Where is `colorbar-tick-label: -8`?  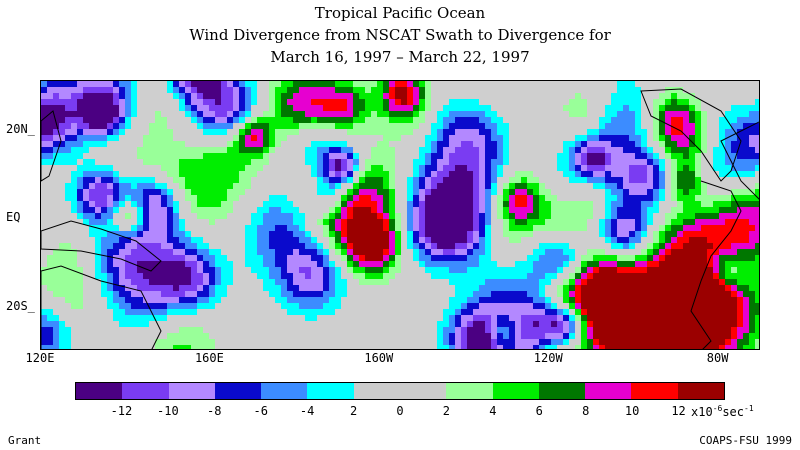 colorbar-tick-label: -8 is located at coordinates (214, 411).